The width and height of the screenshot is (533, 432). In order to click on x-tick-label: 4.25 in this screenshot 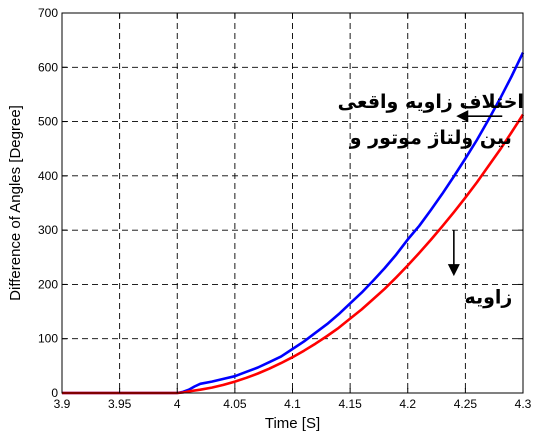, I will do `click(466, 404)`.